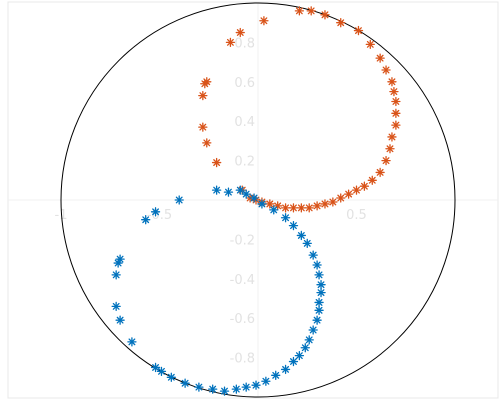 The width and height of the screenshot is (499, 403). Describe the element at coordinates (242, 280) in the screenshot. I see `y-tick-label: -0.4` at that location.